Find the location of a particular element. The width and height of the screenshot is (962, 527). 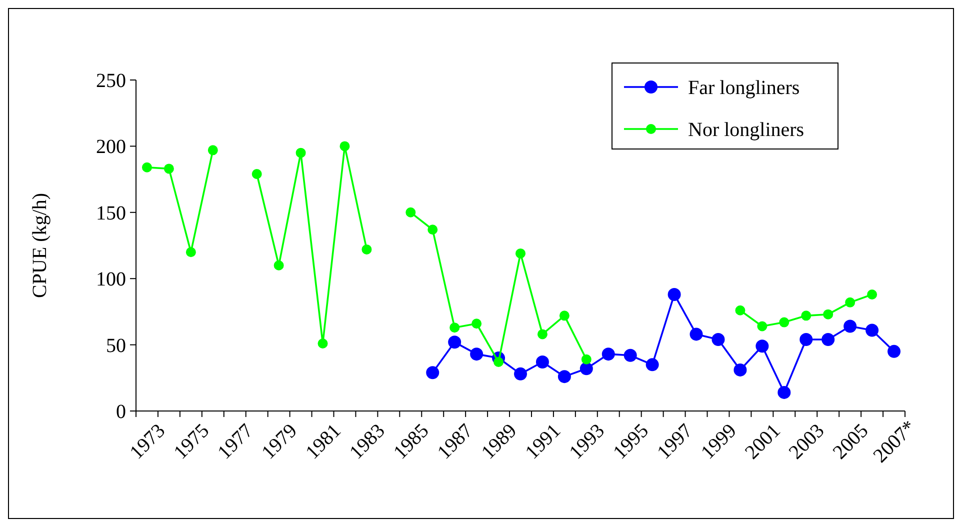

y-tick-label: 0 is located at coordinates (121, 412).